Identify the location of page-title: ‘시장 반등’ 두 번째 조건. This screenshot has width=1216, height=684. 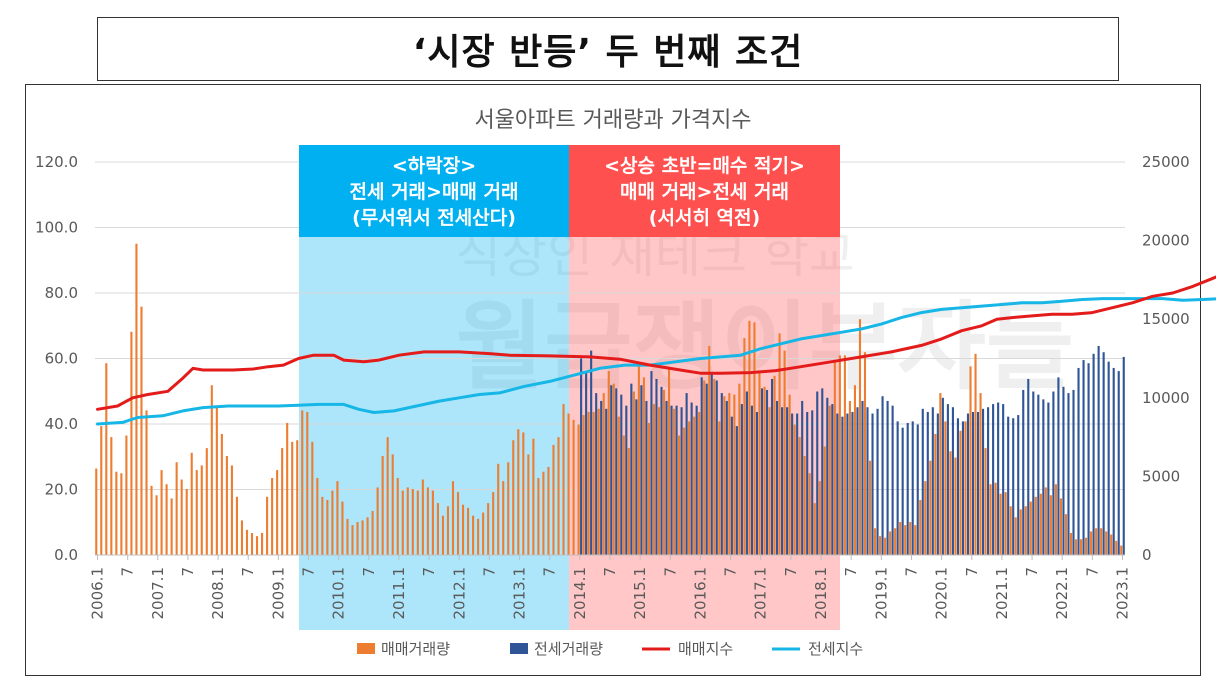
(608, 52).